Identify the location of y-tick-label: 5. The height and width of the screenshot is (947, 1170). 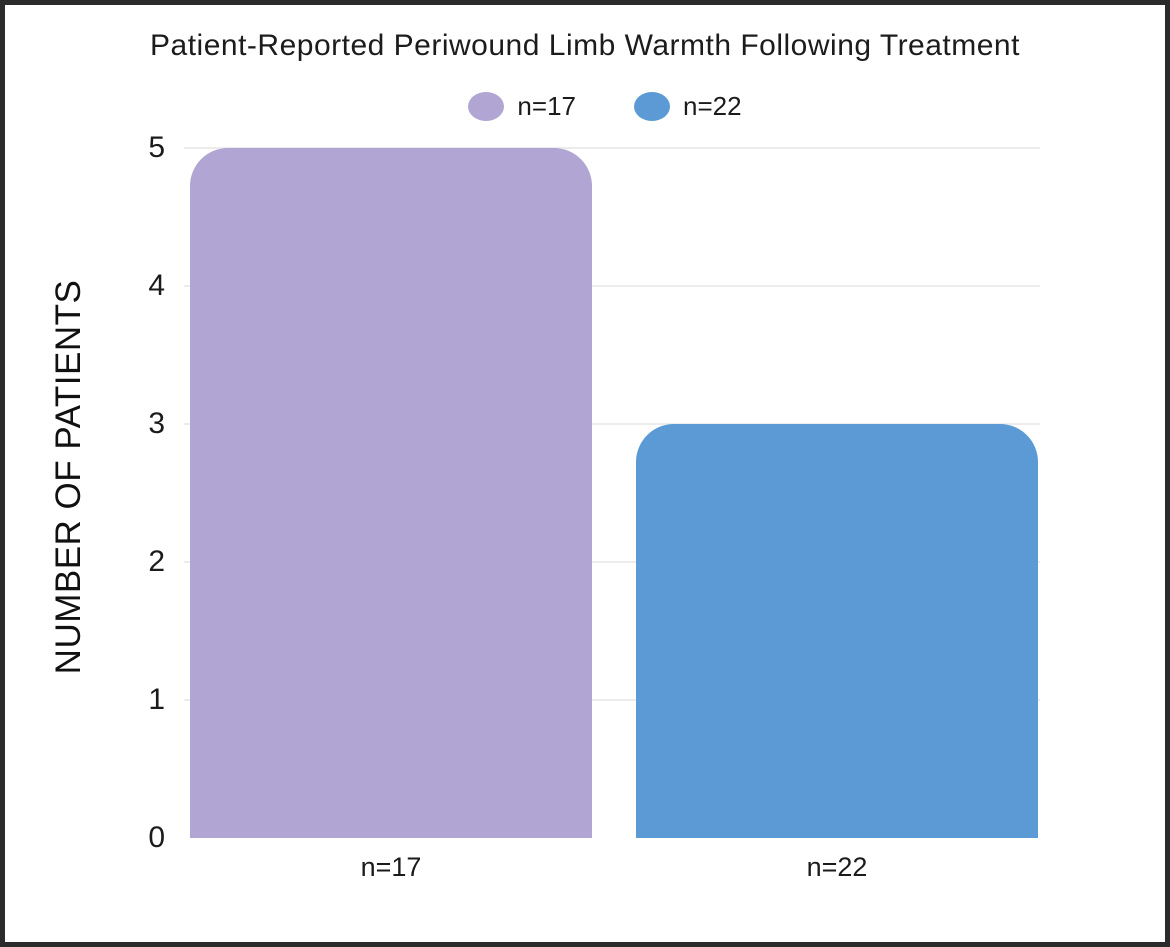
(156, 147).